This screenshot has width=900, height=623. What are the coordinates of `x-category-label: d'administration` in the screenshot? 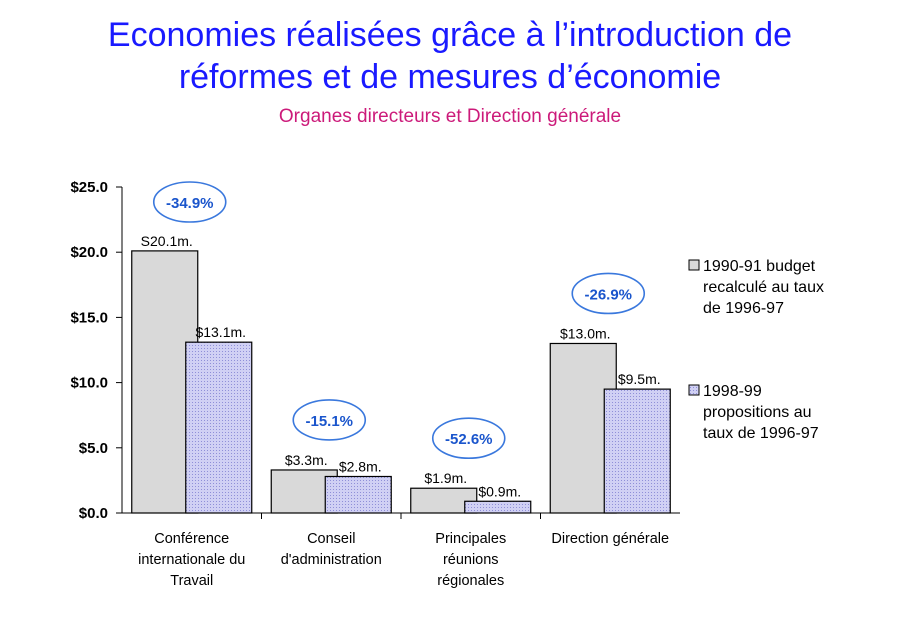 It's located at (331, 560).